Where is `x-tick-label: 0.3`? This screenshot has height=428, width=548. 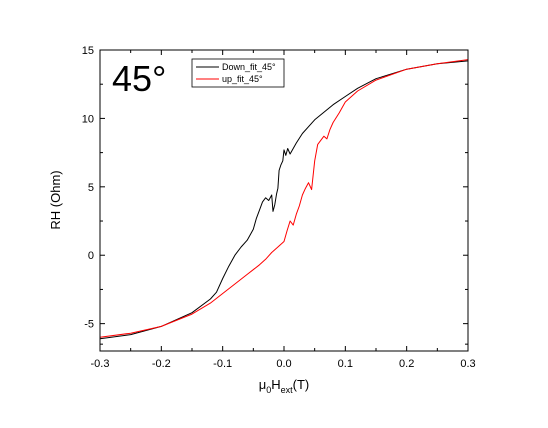 x-tick-label: 0.3 is located at coordinates (467, 364).